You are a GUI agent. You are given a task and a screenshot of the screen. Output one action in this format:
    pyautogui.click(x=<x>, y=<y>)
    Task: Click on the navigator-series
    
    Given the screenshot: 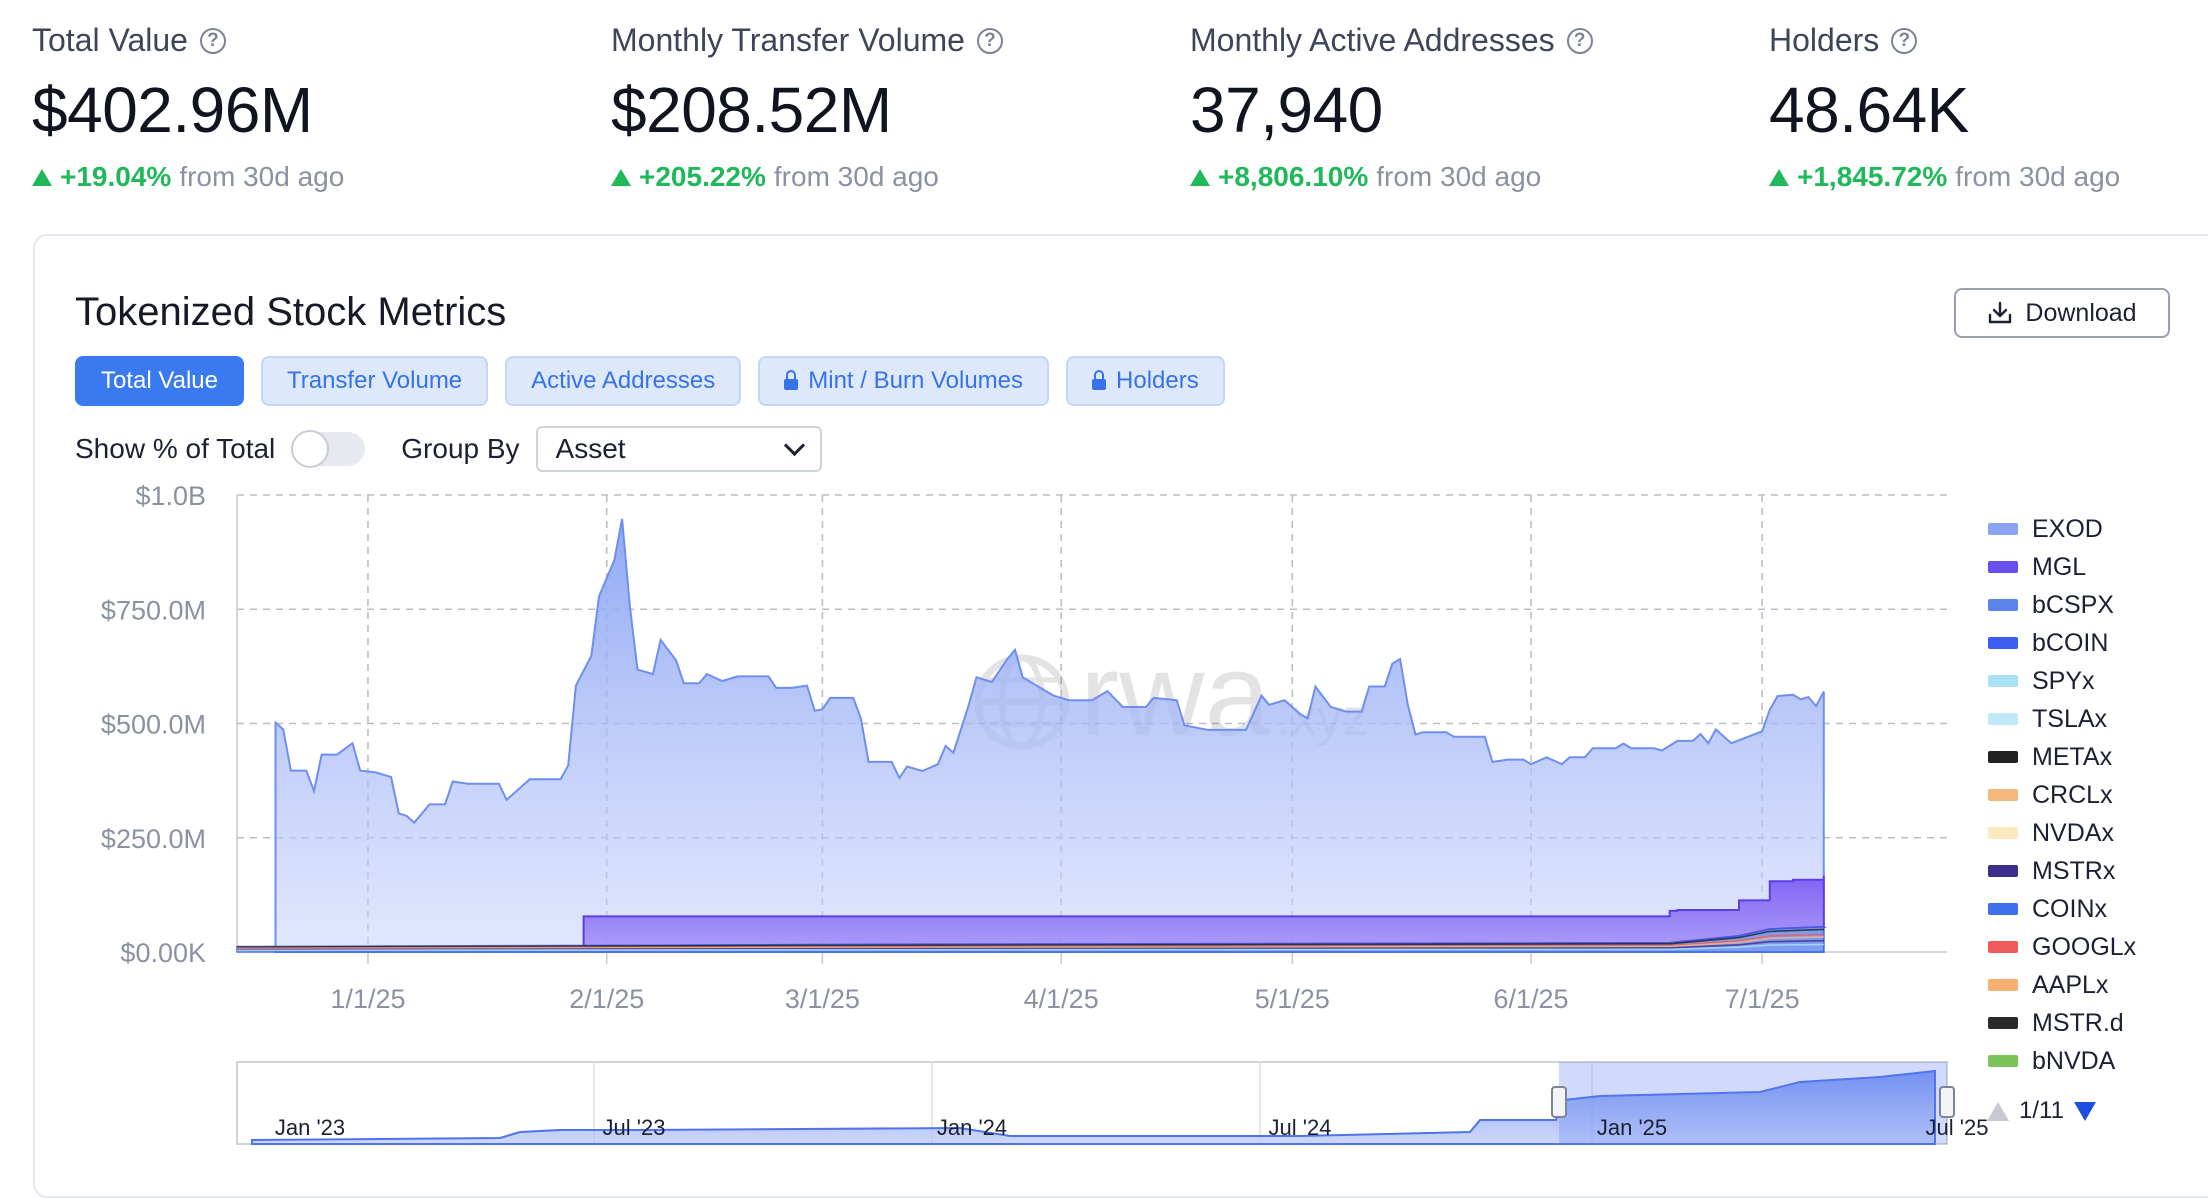 What is the action you would take?
    pyautogui.click(x=1093, y=1107)
    